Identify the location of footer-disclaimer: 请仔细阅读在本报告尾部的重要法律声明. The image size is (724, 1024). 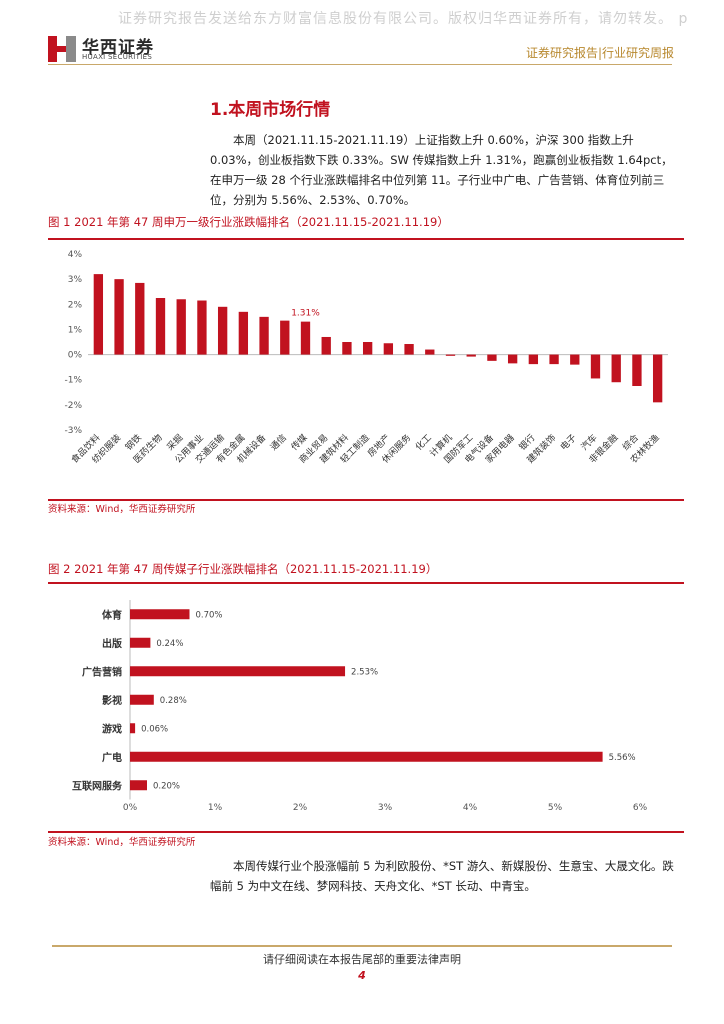
(362, 959).